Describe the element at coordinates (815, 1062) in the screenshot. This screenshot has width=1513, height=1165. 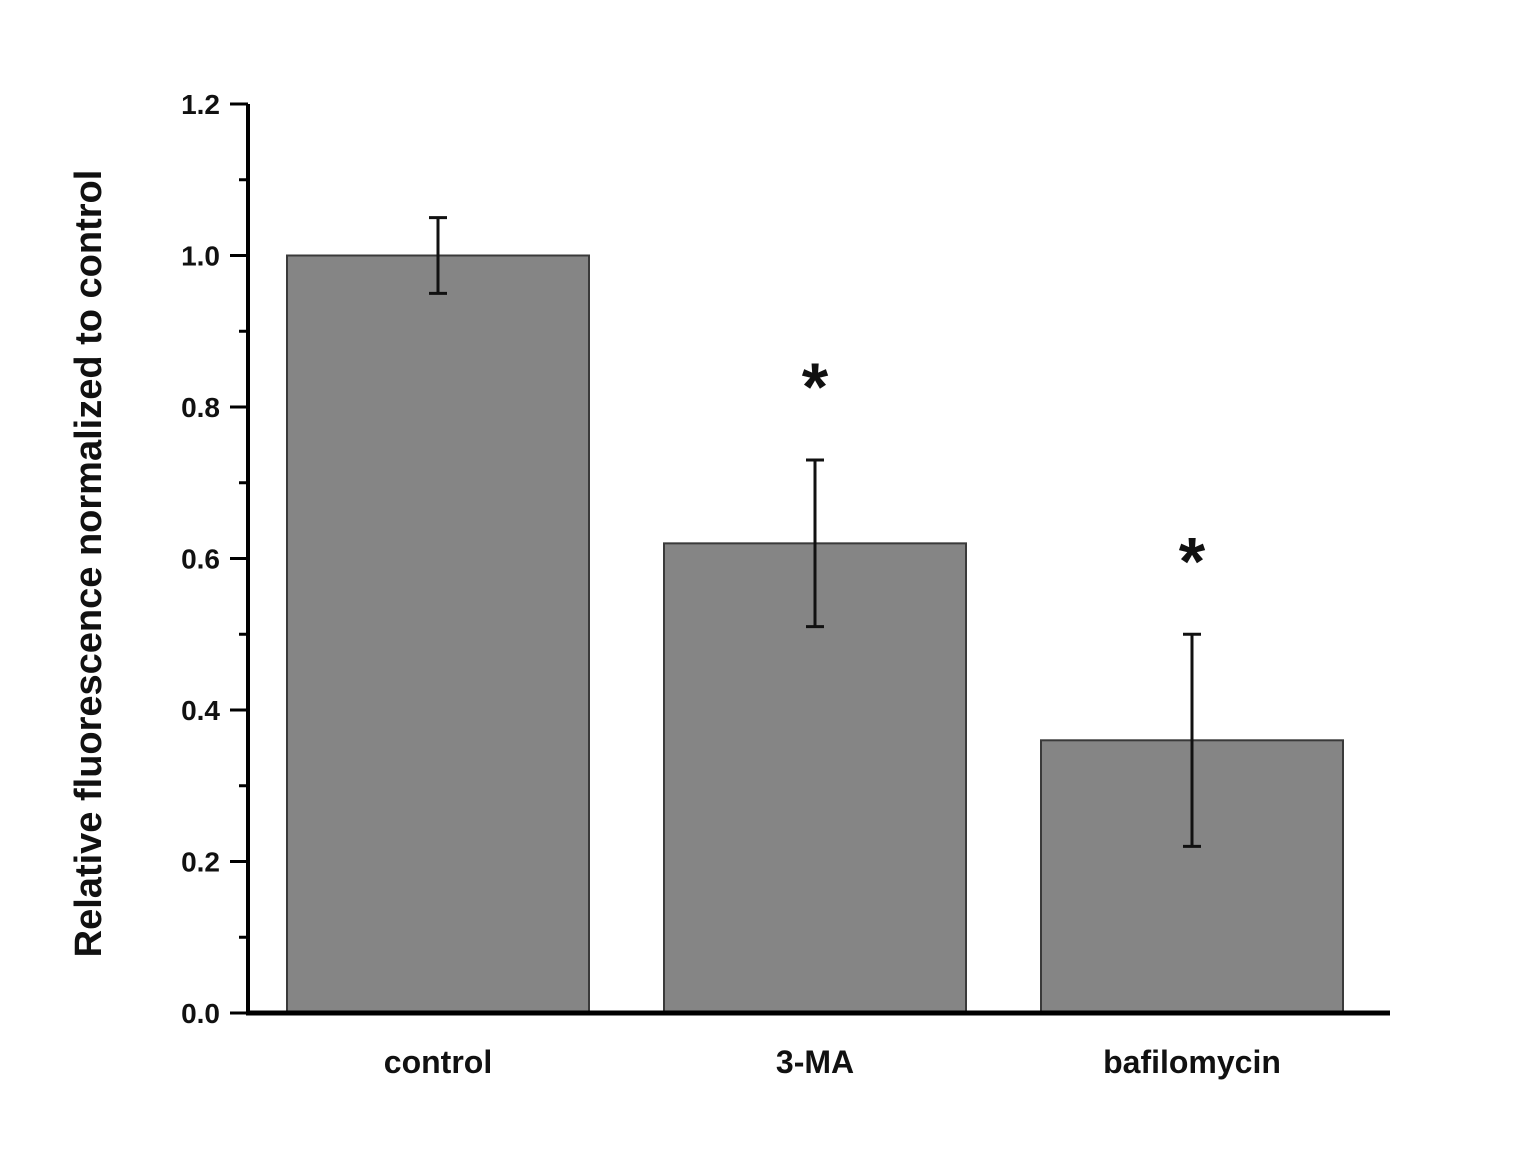
I see `x-category-label: 3-MA` at that location.